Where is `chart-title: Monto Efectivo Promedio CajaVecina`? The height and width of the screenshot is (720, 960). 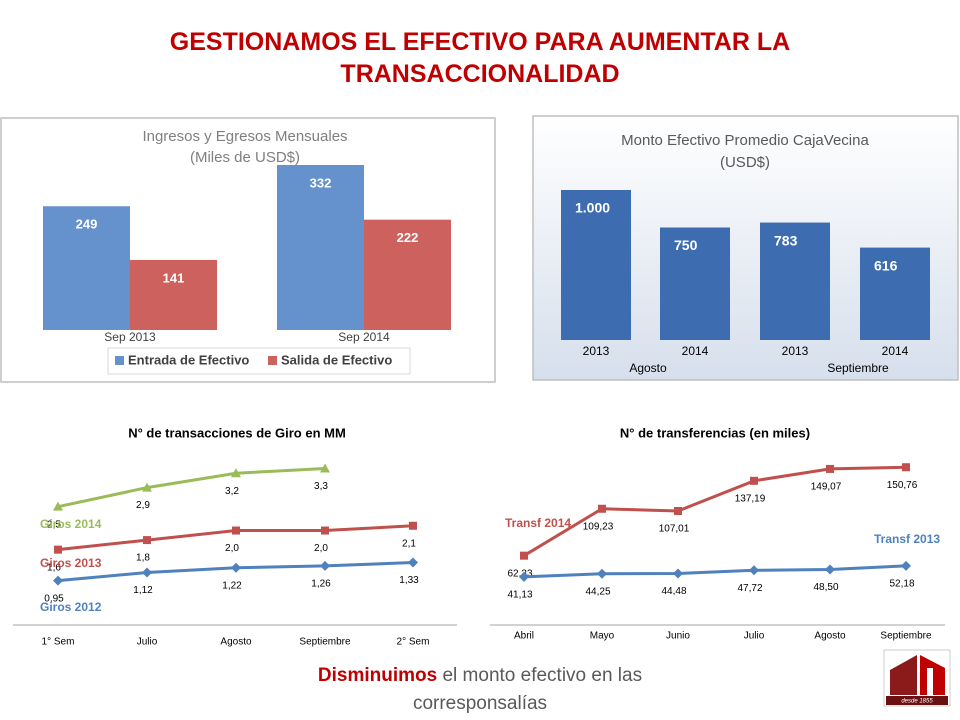 chart-title: Monto Efectivo Promedio CajaVecina is located at coordinates (745, 140).